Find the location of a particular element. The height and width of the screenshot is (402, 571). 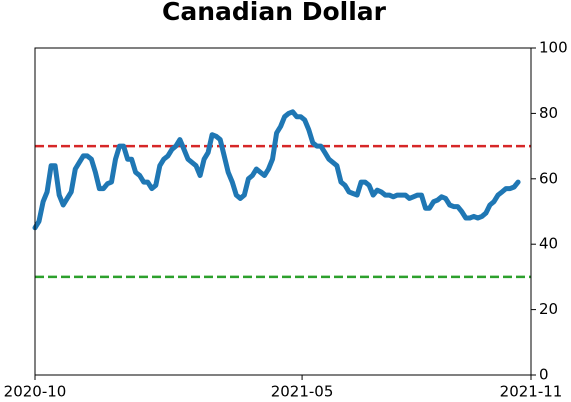

y-tick-label: 100 is located at coordinates (553, 48).